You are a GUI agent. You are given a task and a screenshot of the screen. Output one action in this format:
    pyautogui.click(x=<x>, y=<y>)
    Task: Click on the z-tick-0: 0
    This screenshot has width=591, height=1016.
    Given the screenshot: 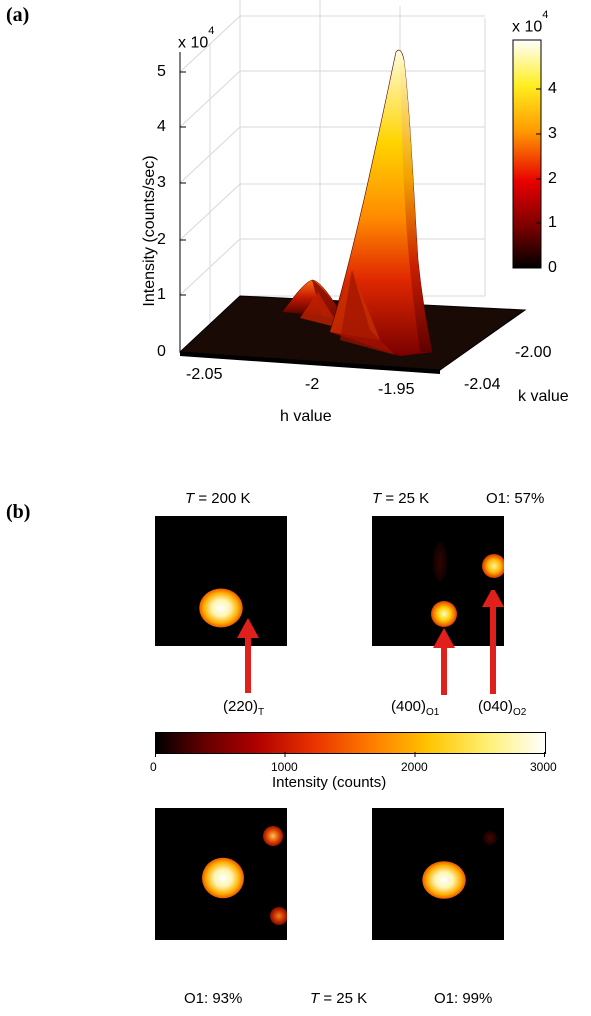 What is the action you would take?
    pyautogui.click(x=161, y=351)
    